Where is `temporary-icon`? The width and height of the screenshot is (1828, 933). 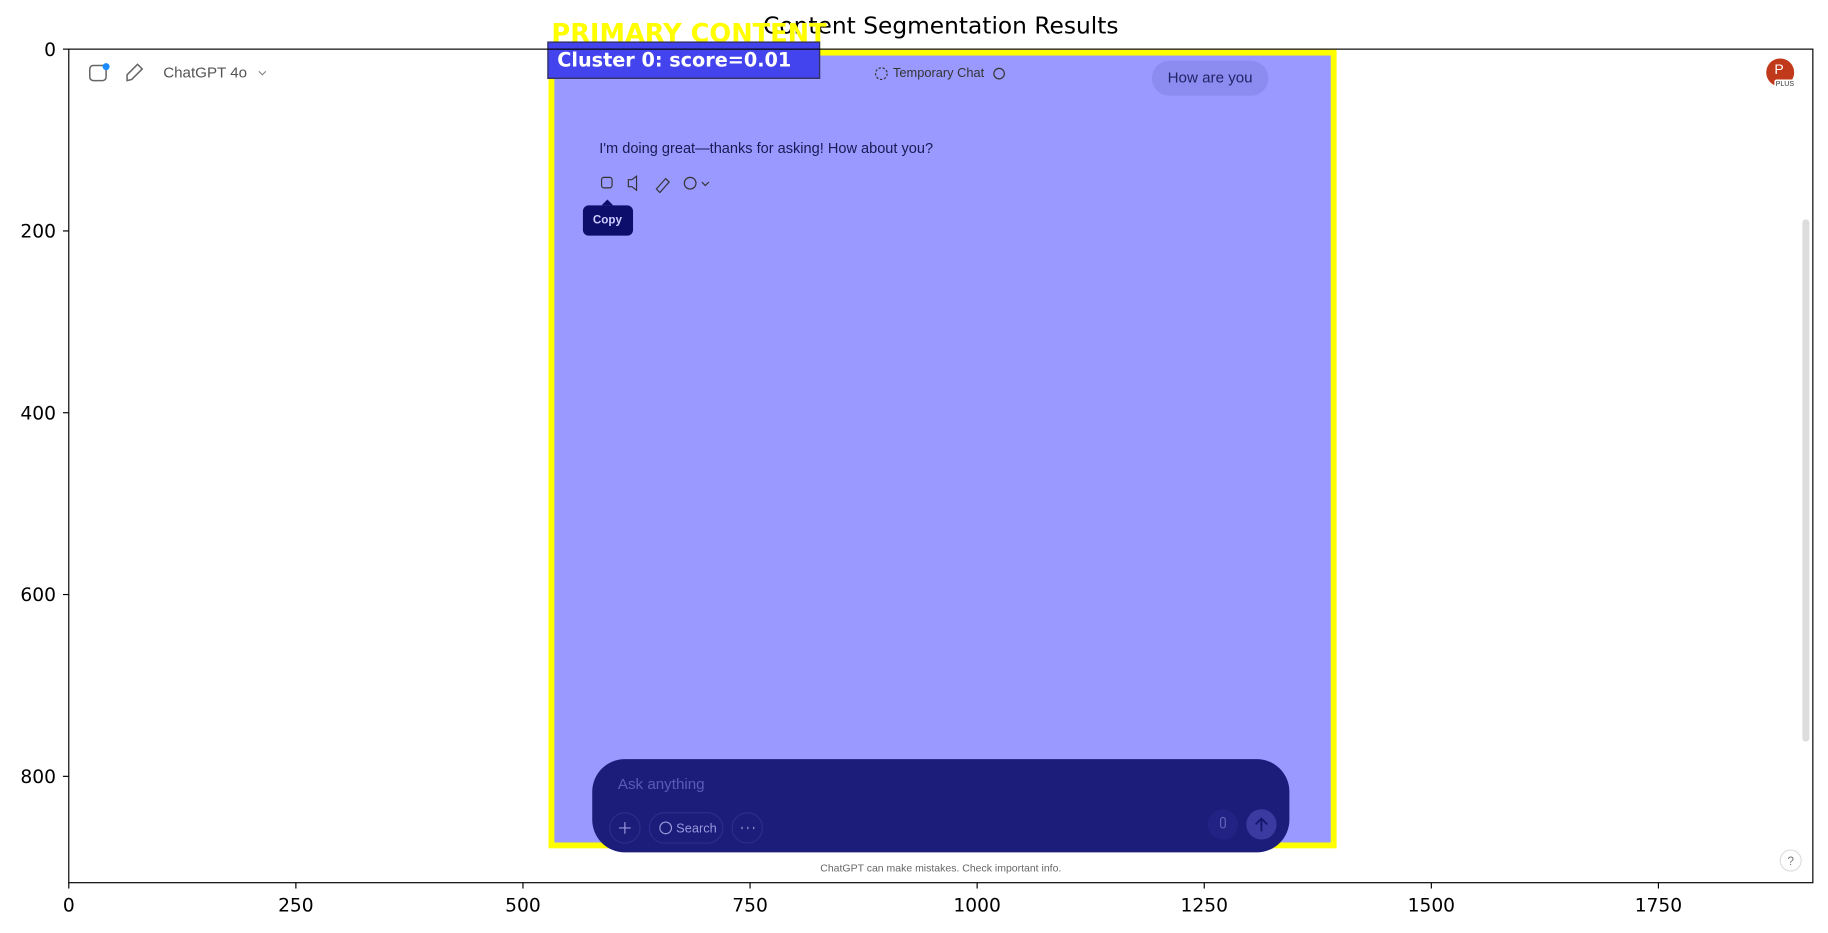
temporary-icon is located at coordinates (881, 74).